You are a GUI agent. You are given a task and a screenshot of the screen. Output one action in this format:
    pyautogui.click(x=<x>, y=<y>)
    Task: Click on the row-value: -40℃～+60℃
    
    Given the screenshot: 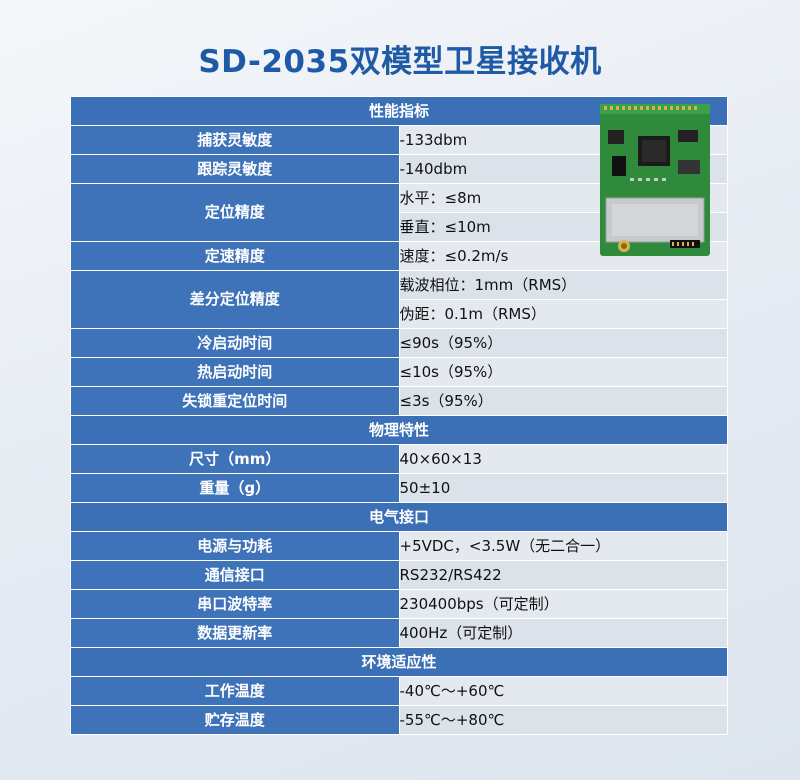 What is the action you would take?
    pyautogui.click(x=563, y=691)
    